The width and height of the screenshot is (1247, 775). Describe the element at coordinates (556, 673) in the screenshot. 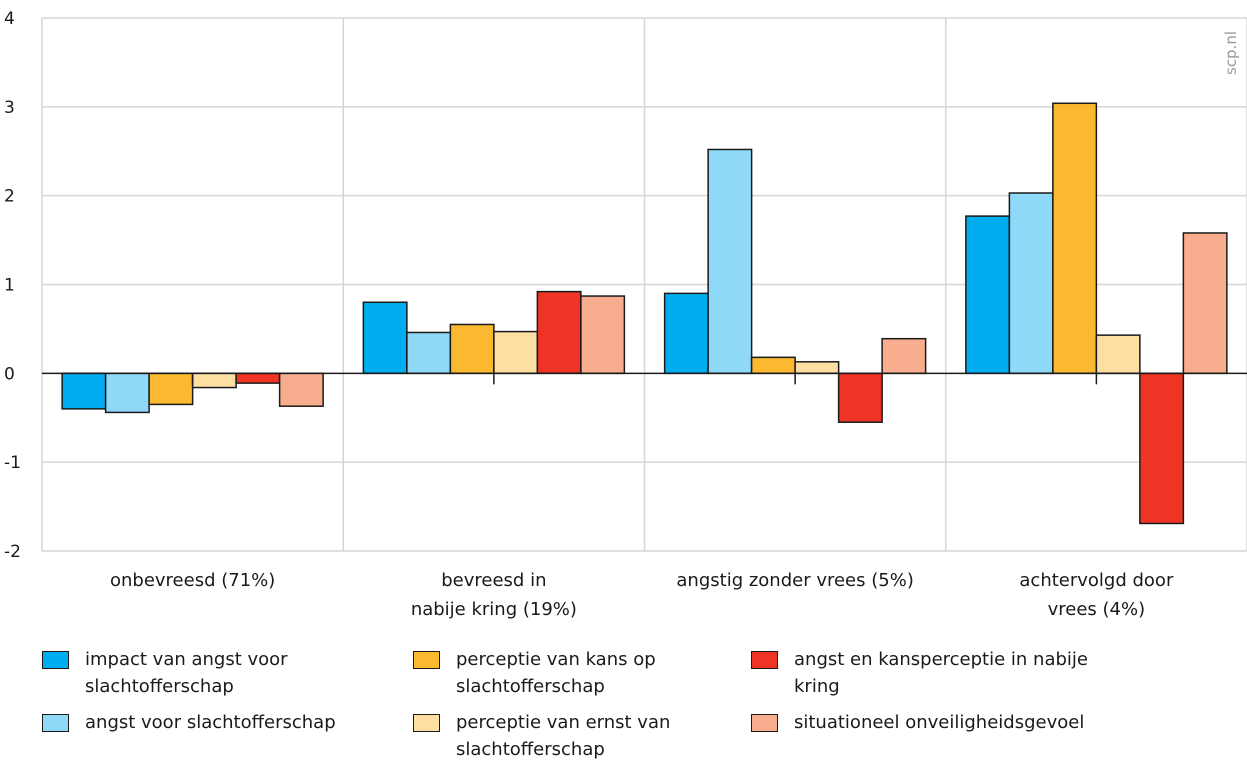

I see `legend-label: perceptie van kans op slachtofferschap` at that location.